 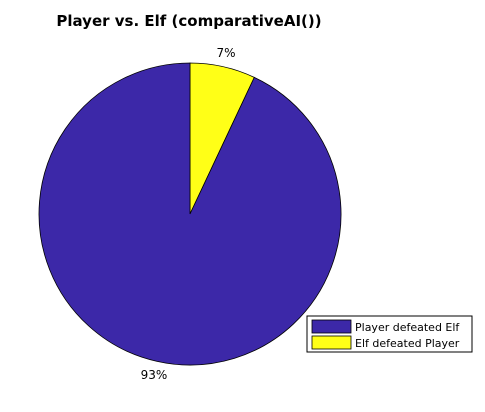 I want to click on pie-label-player-defeated-elf: 93%, so click(x=154, y=375).